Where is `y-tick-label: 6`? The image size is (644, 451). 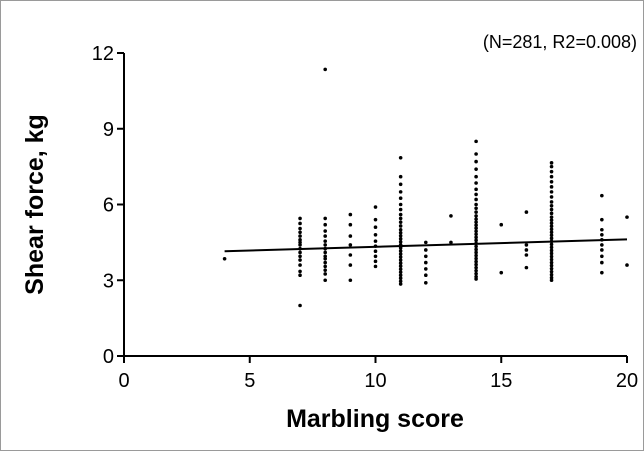 y-tick-label: 6 is located at coordinates (108, 206).